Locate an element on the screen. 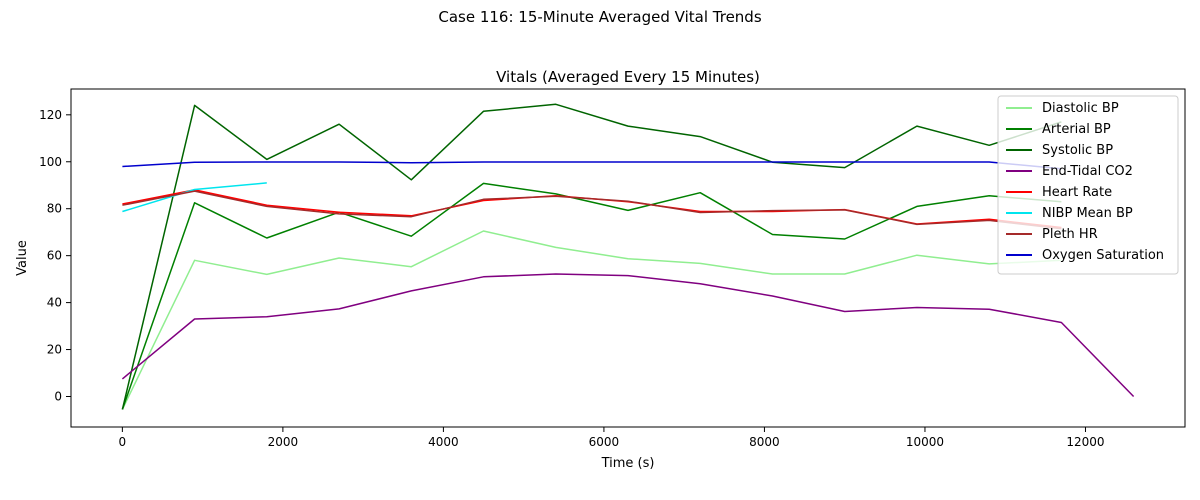 The width and height of the screenshot is (1200, 500). y-tick-label-1: 20 is located at coordinates (54, 350).